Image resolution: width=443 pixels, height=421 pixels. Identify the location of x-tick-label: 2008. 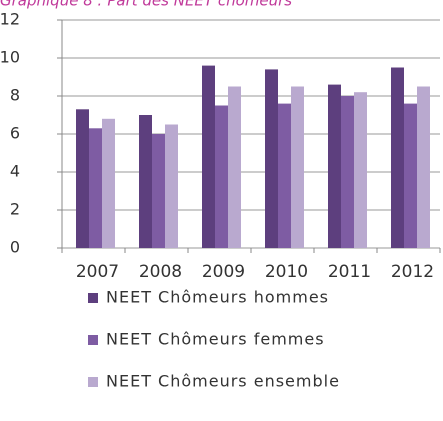
(160, 272).